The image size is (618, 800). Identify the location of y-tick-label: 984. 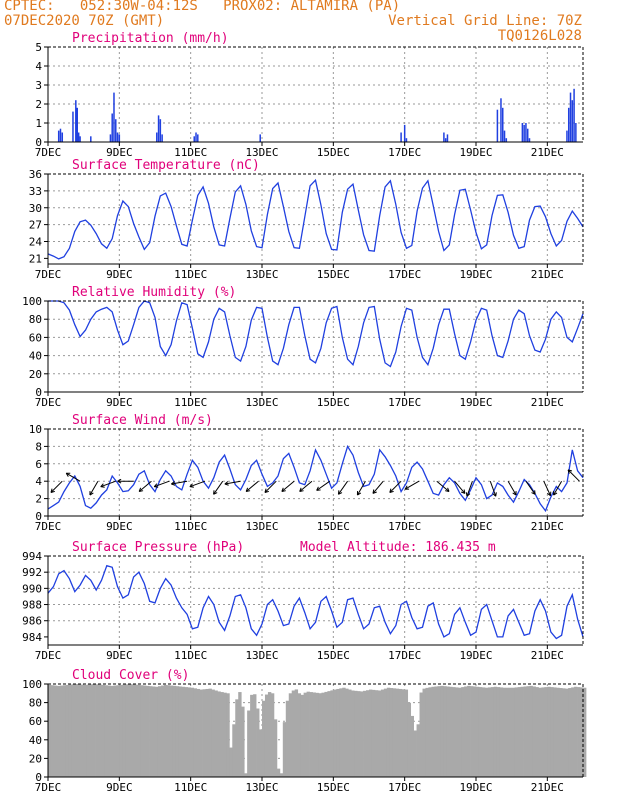
(32, 637).